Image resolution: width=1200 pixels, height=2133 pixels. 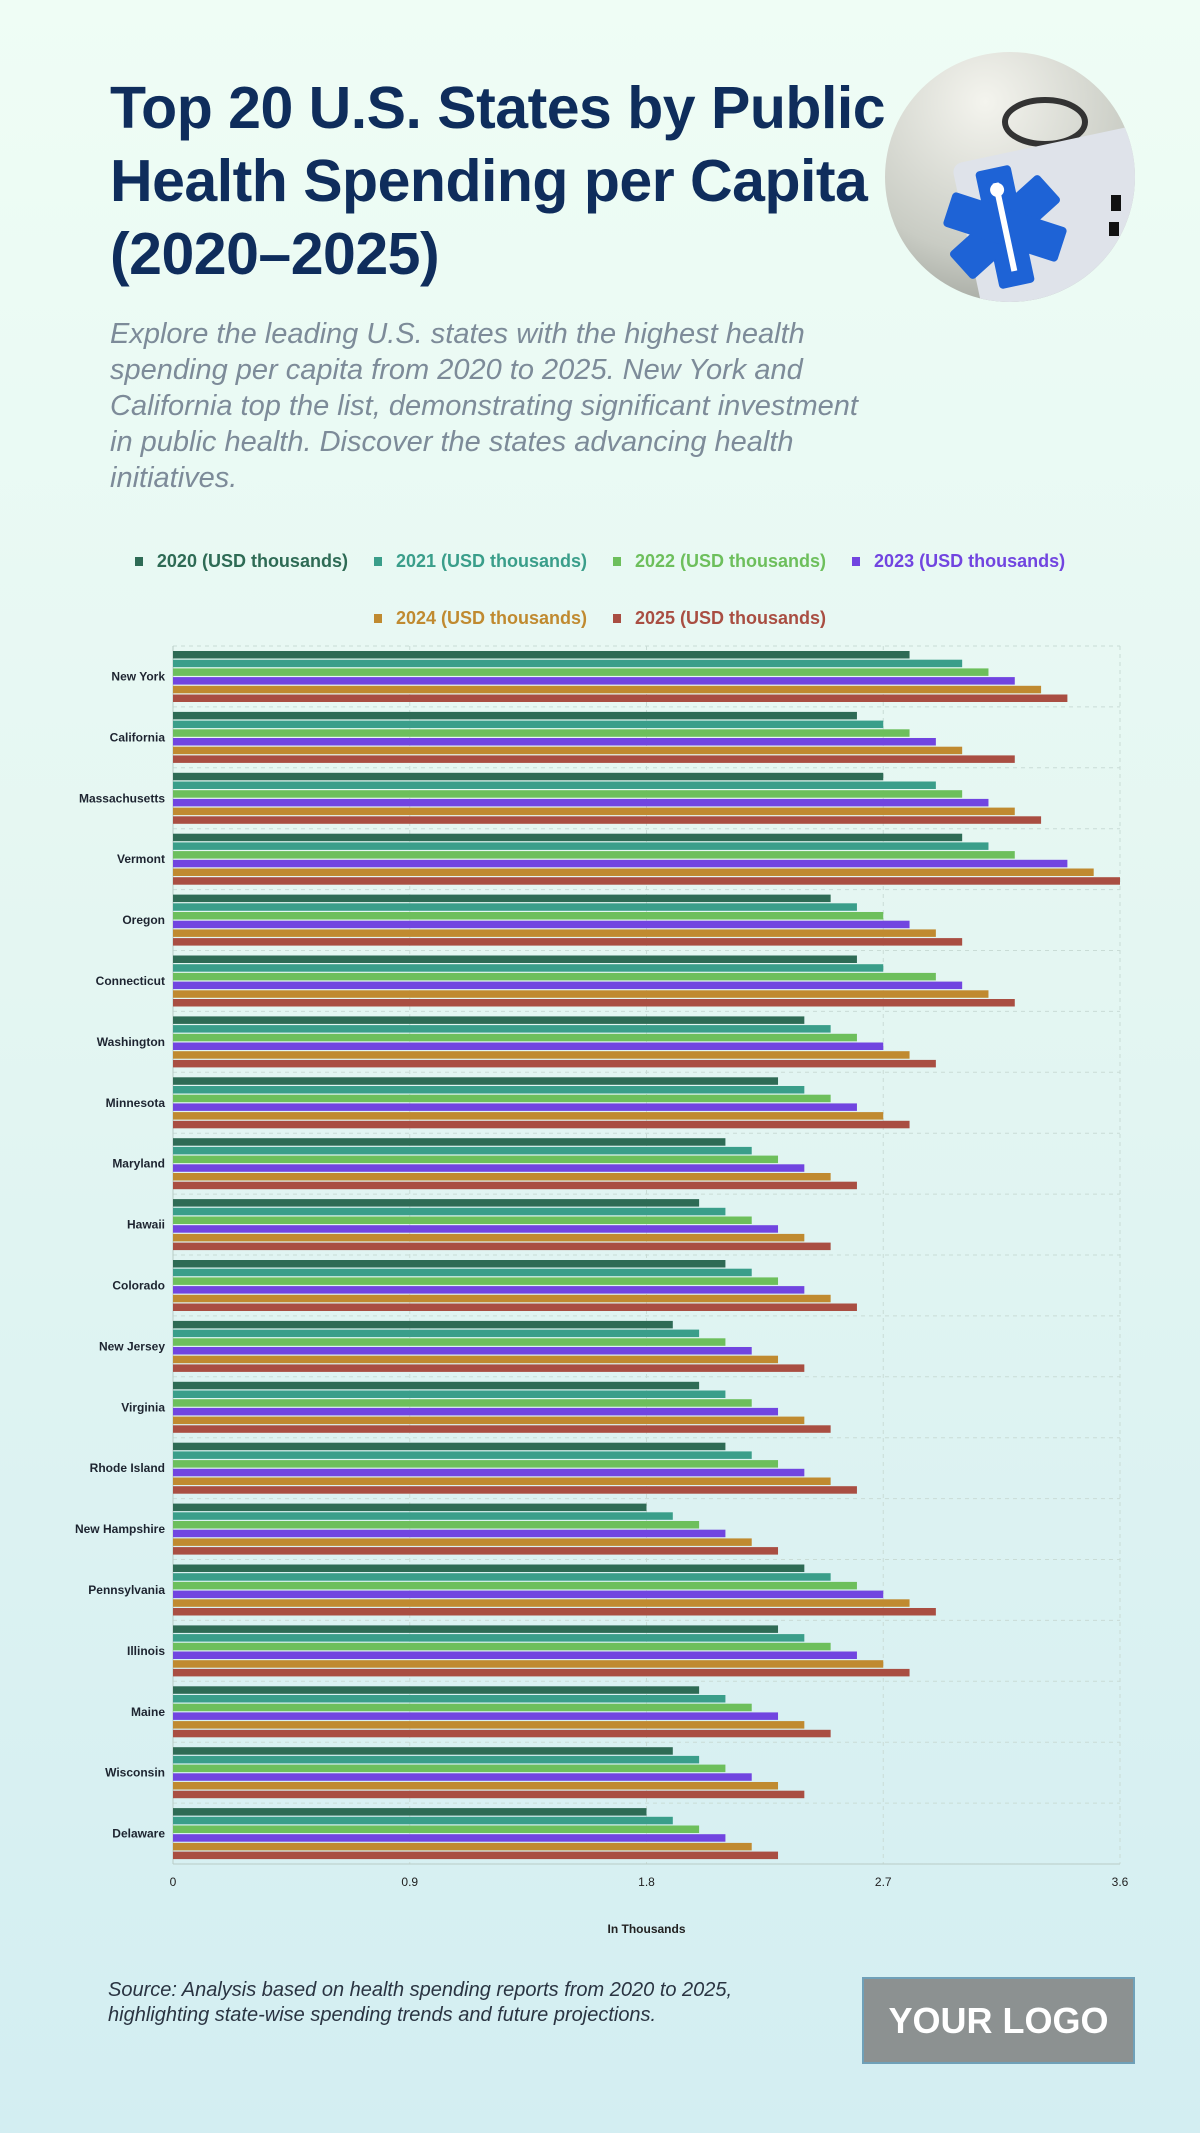 I want to click on legend-item-2024: 2024 (USD thousands), so click(x=480, y=618).